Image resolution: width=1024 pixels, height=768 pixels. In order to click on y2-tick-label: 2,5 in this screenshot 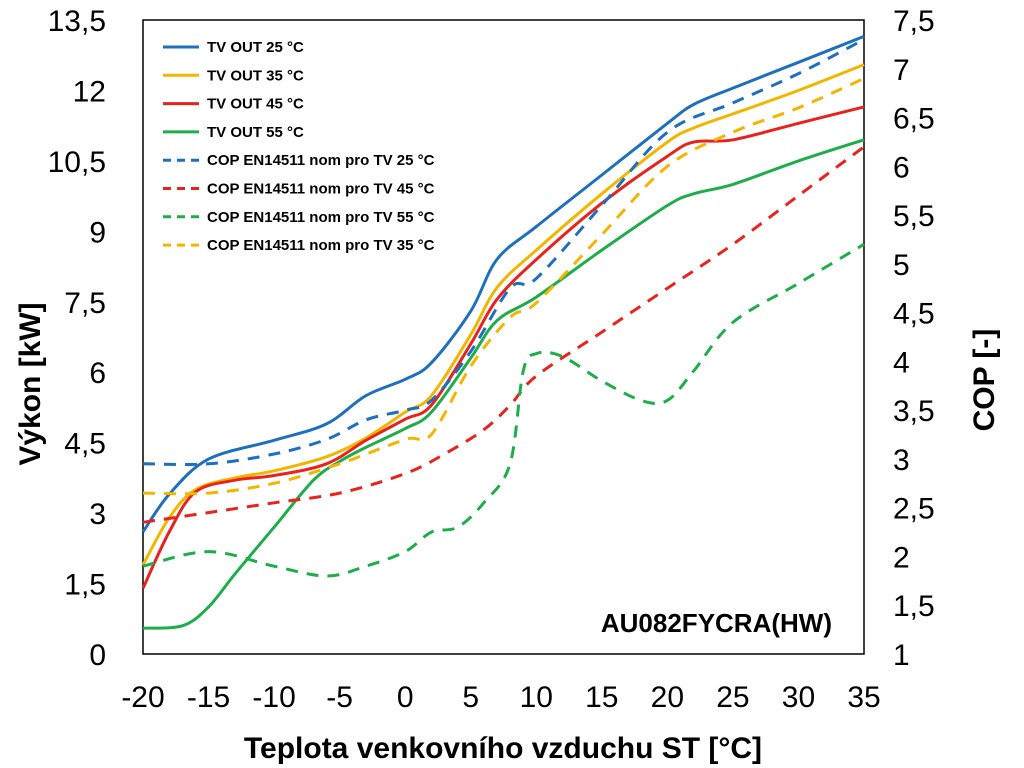, I will do `click(914, 509)`.